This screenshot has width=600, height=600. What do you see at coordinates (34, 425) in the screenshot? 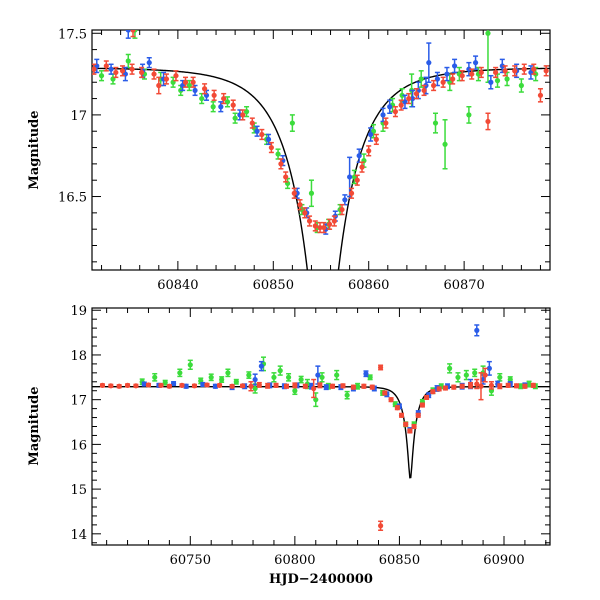
I see `bottom-y-axis-label: Magnitude` at bounding box center [34, 425].